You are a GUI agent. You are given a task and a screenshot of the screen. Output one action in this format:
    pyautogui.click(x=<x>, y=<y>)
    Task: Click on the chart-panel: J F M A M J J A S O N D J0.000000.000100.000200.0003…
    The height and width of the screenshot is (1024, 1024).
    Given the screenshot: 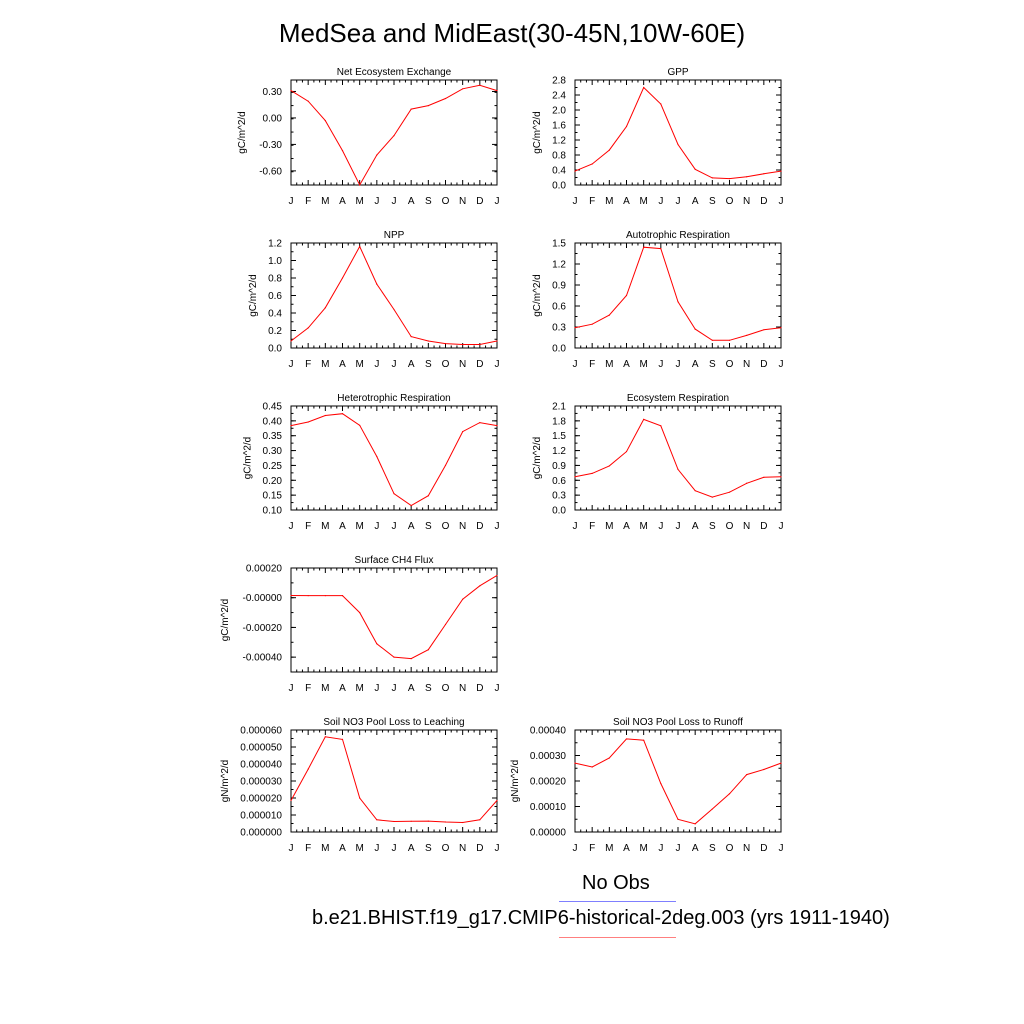 What is the action you would take?
    pyautogui.click(x=647, y=785)
    